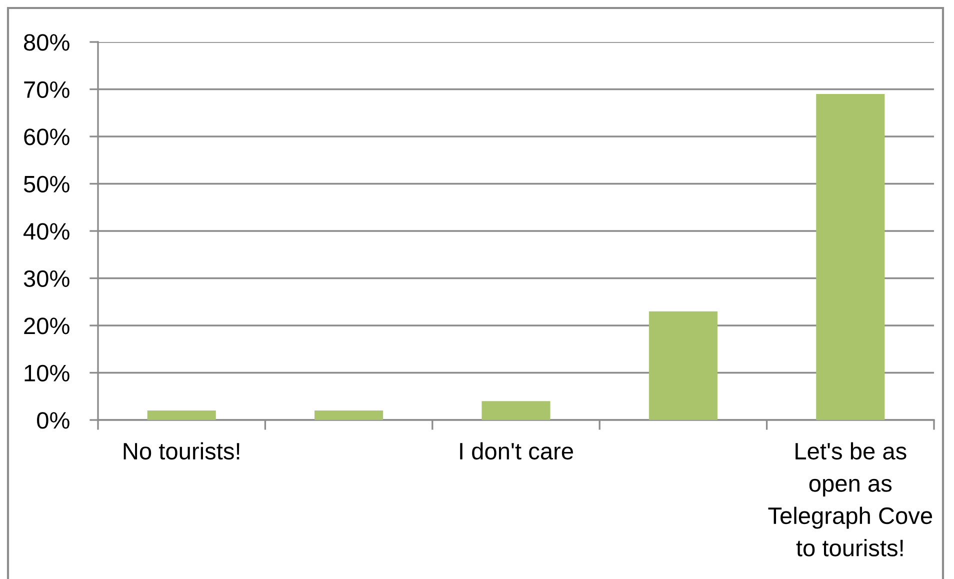 The height and width of the screenshot is (579, 954). What do you see at coordinates (47, 373) in the screenshot?
I see `y-tick-label: 10%` at bounding box center [47, 373].